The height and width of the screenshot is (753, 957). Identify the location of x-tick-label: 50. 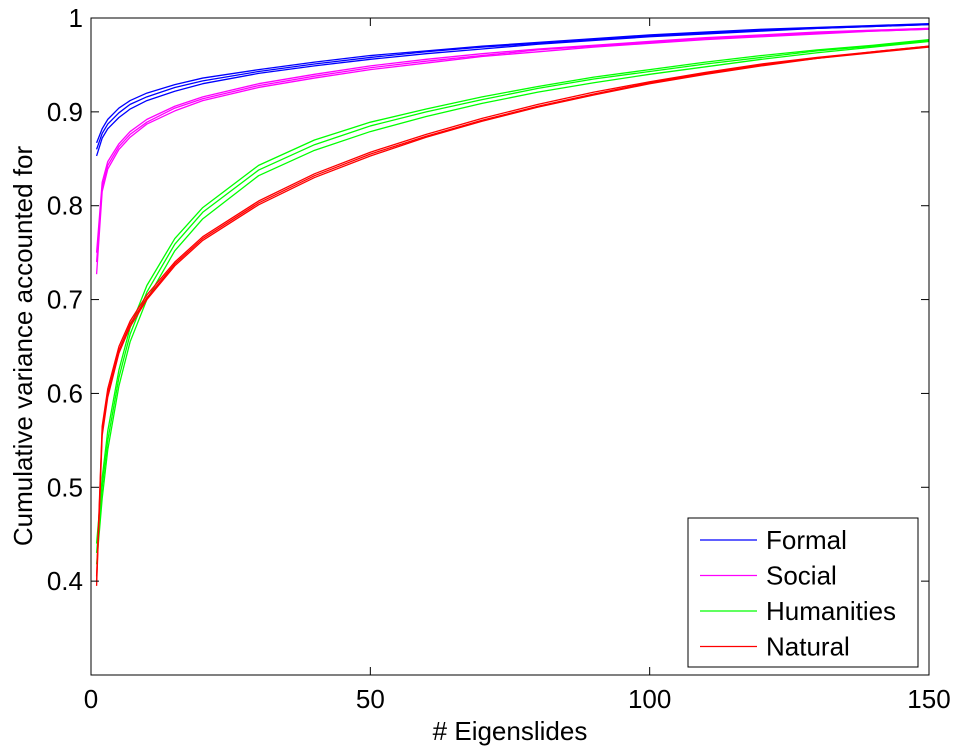
(370, 699).